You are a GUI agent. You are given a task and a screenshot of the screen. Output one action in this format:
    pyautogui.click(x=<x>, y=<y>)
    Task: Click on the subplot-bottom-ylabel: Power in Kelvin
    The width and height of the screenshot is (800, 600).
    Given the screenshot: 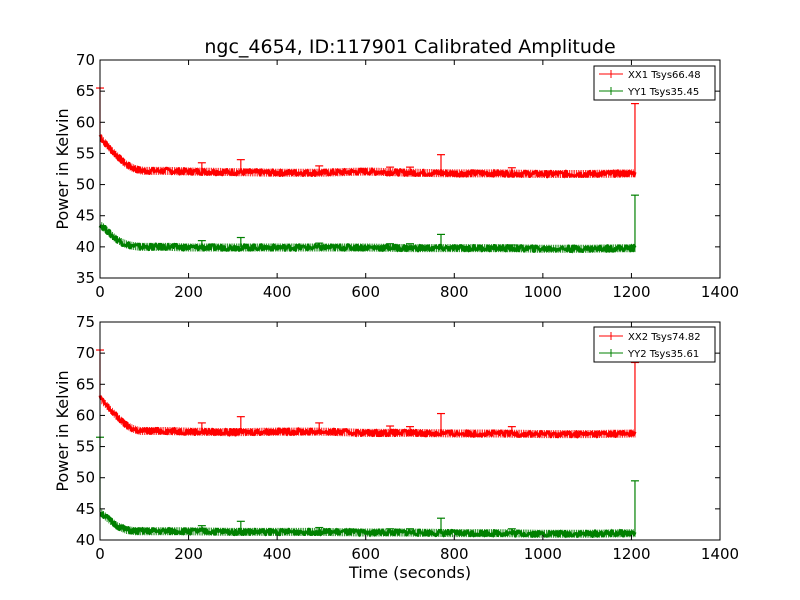 What is the action you would take?
    pyautogui.click(x=62, y=430)
    